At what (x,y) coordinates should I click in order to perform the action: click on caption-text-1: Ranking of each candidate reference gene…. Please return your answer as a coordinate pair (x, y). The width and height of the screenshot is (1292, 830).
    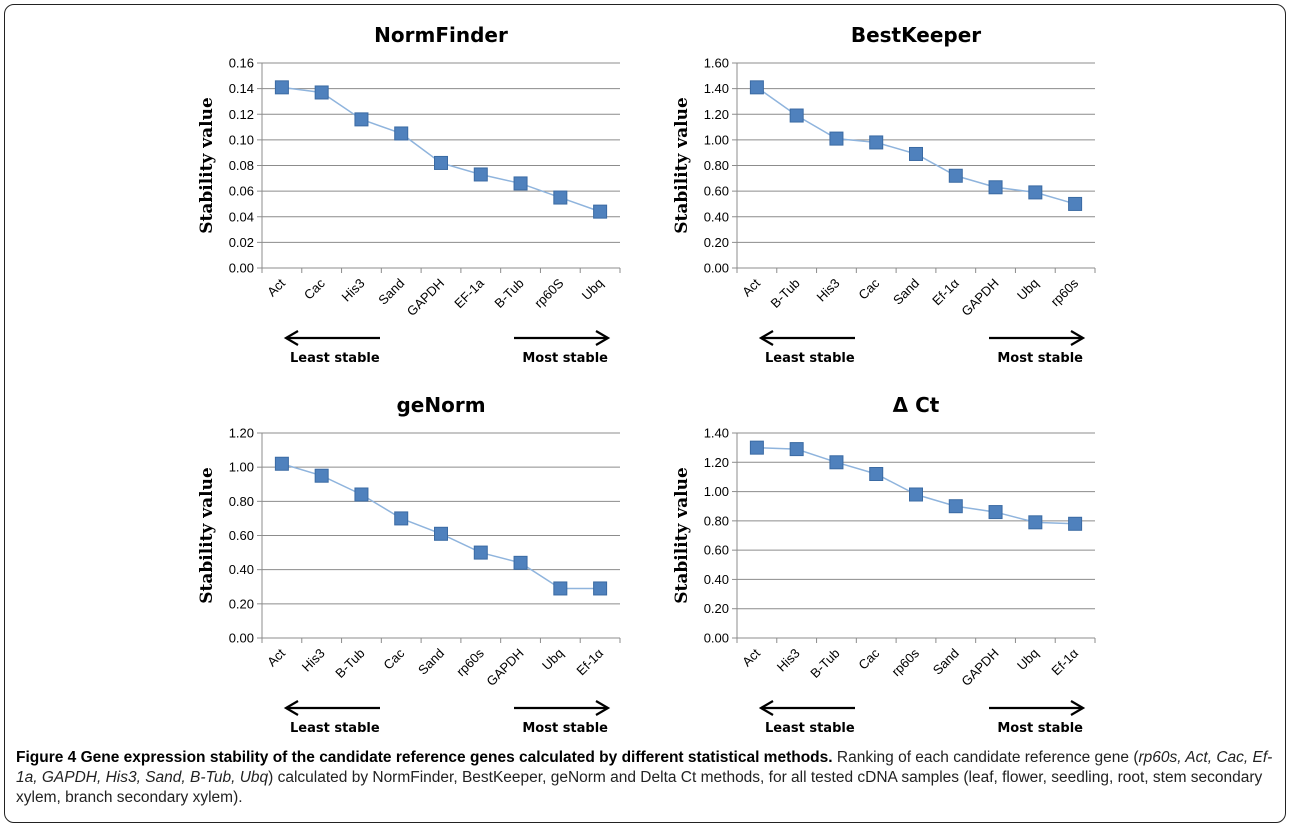
    Looking at the image, I should click on (985, 757).